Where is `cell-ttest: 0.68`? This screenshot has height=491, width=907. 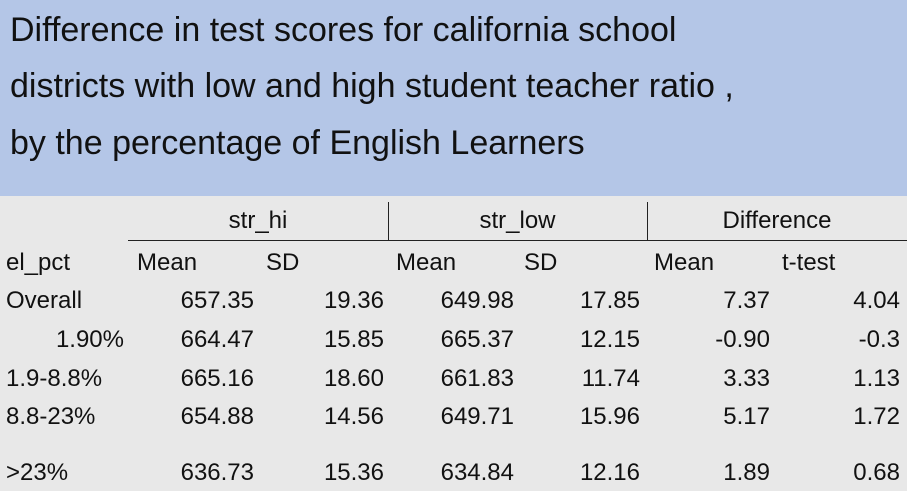 cell-ttest: 0.68 is located at coordinates (876, 472).